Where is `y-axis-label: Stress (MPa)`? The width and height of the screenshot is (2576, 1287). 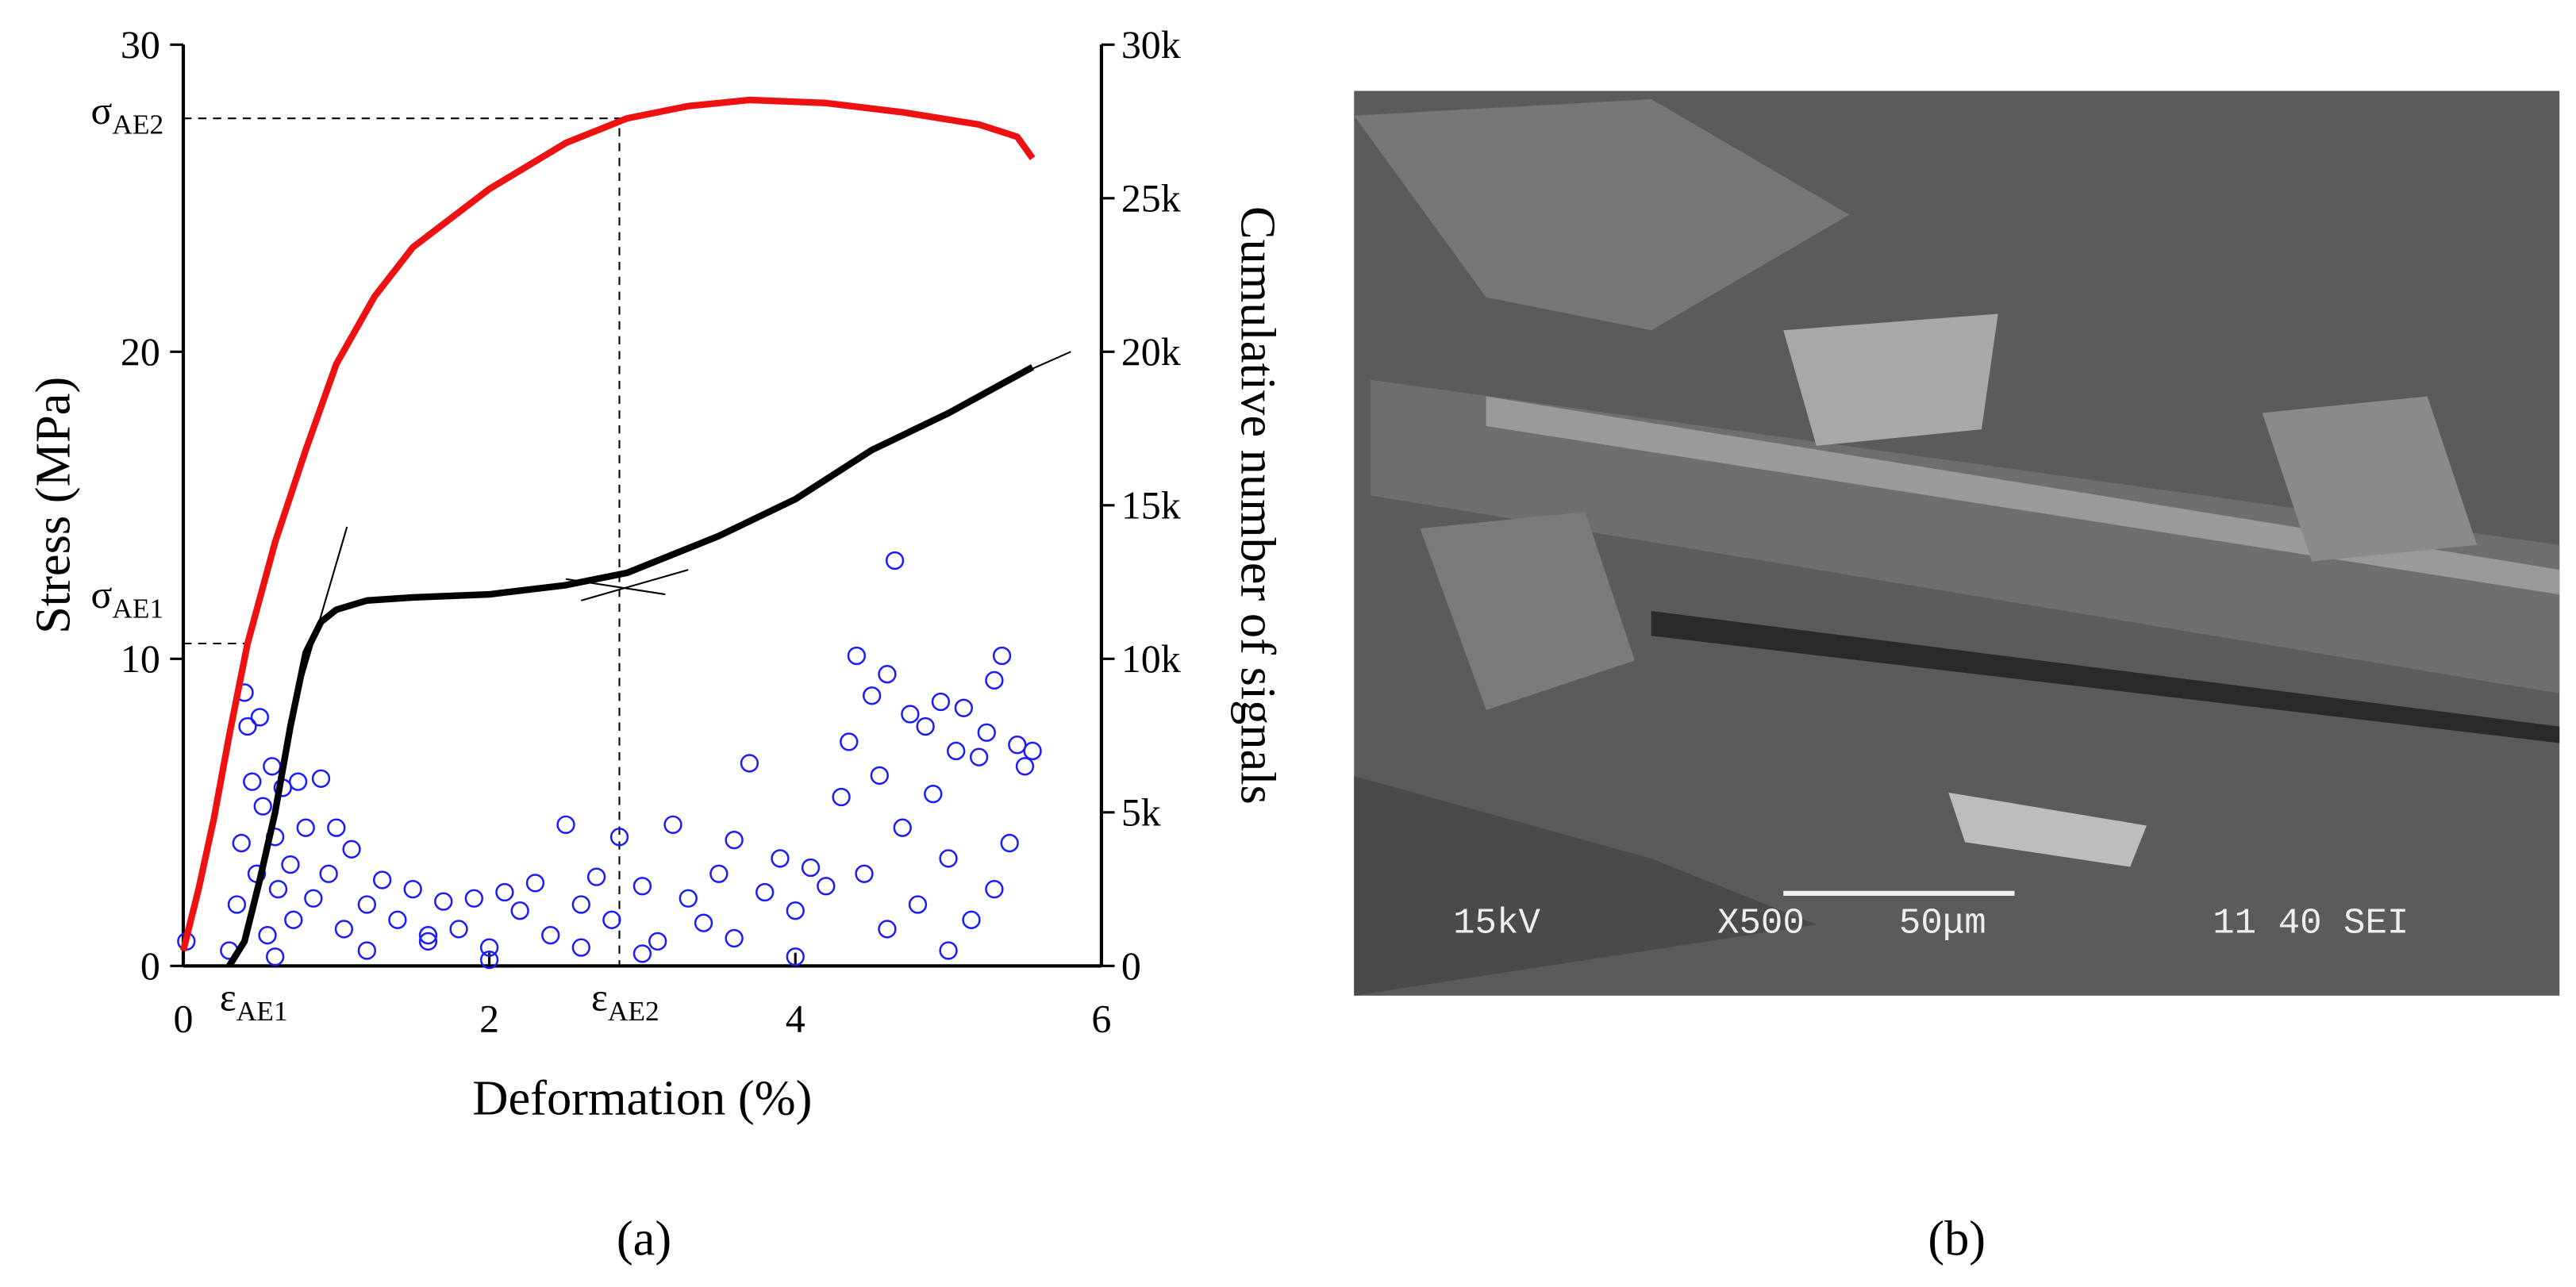 y-axis-label: Stress (MPa) is located at coordinates (52, 506).